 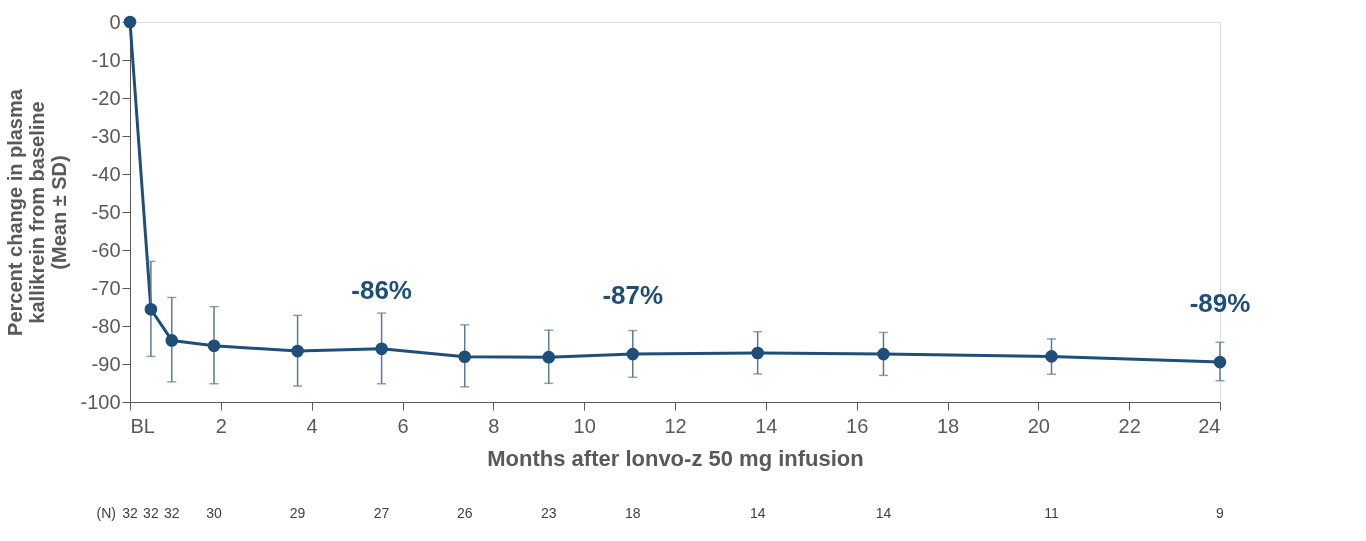 I want to click on x-tick-label: 4, so click(x=312, y=425).